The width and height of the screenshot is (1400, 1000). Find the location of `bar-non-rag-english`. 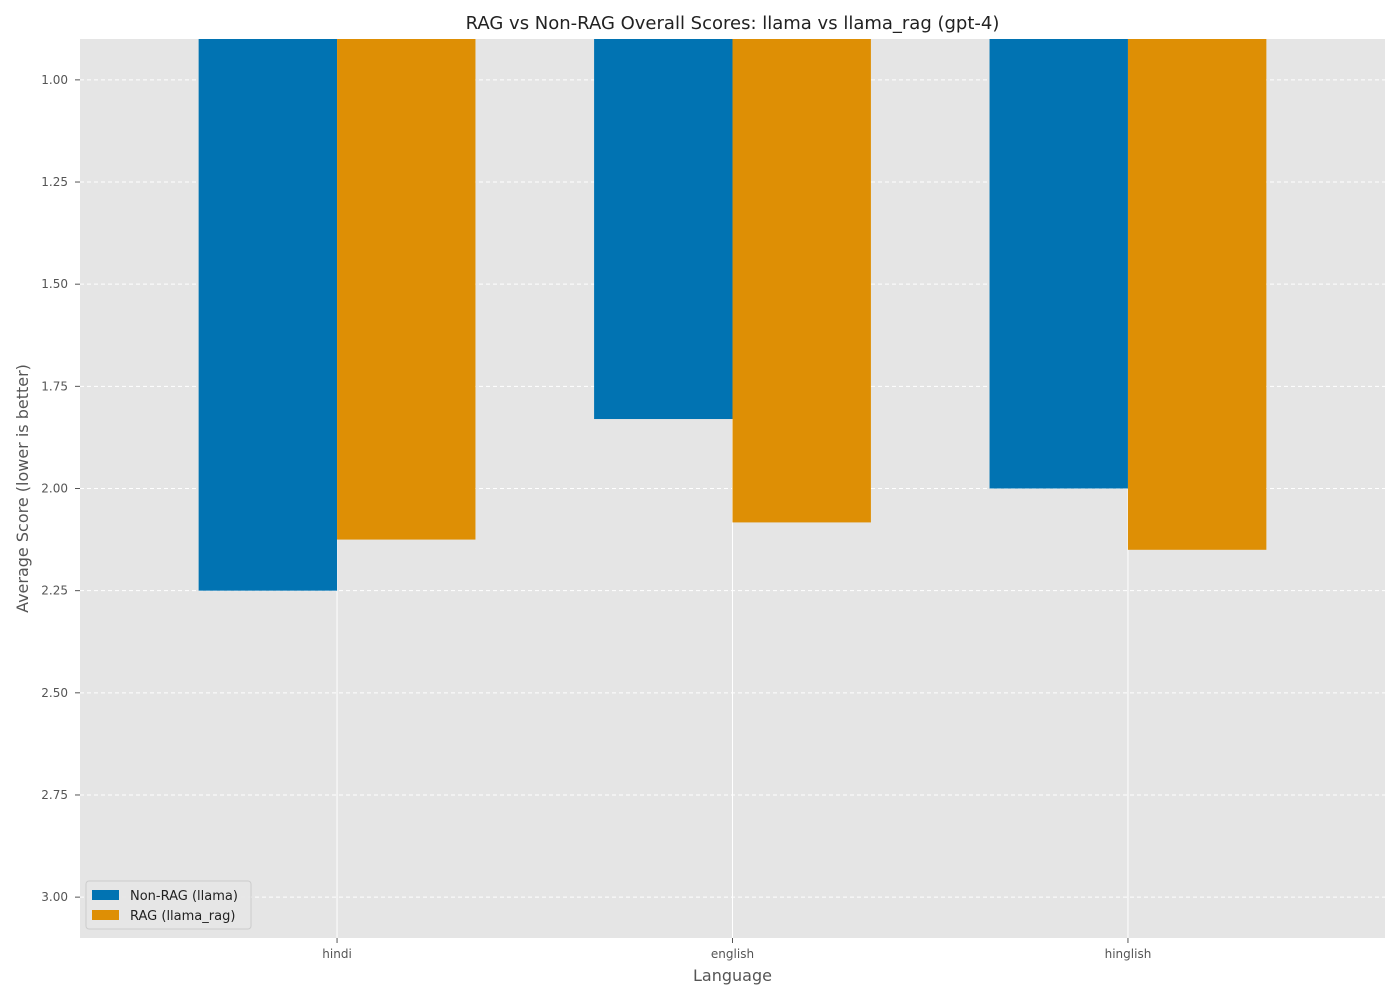

bar-non-rag-english is located at coordinates (663, 229).